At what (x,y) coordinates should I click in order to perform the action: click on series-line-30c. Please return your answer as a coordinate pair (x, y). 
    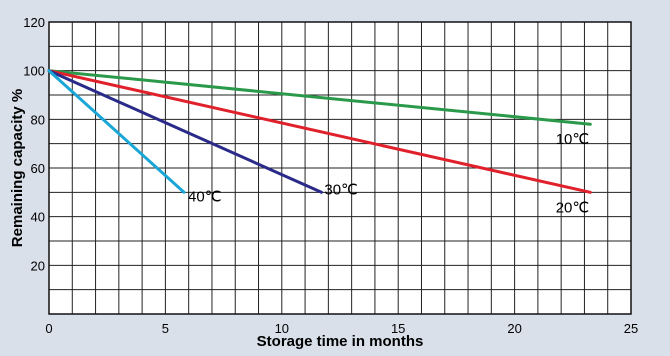
    Looking at the image, I should click on (185, 131).